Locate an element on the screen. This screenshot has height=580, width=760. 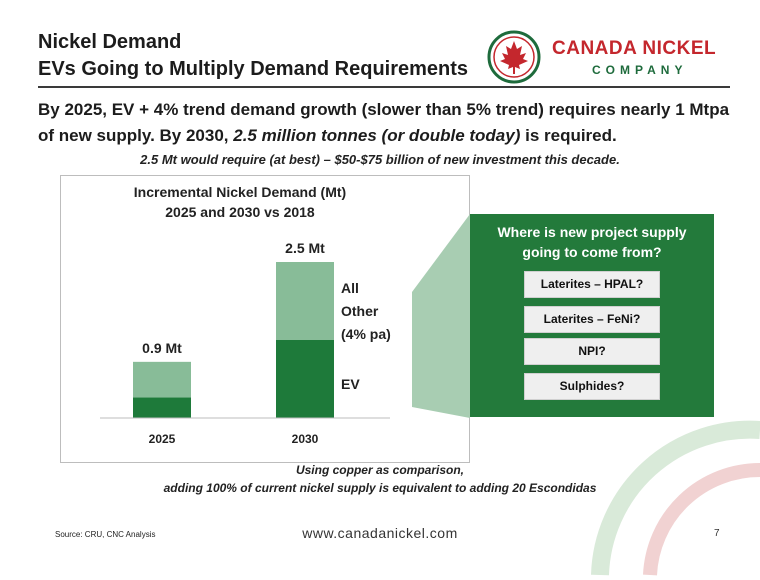
title-divider is located at coordinates (384, 87).